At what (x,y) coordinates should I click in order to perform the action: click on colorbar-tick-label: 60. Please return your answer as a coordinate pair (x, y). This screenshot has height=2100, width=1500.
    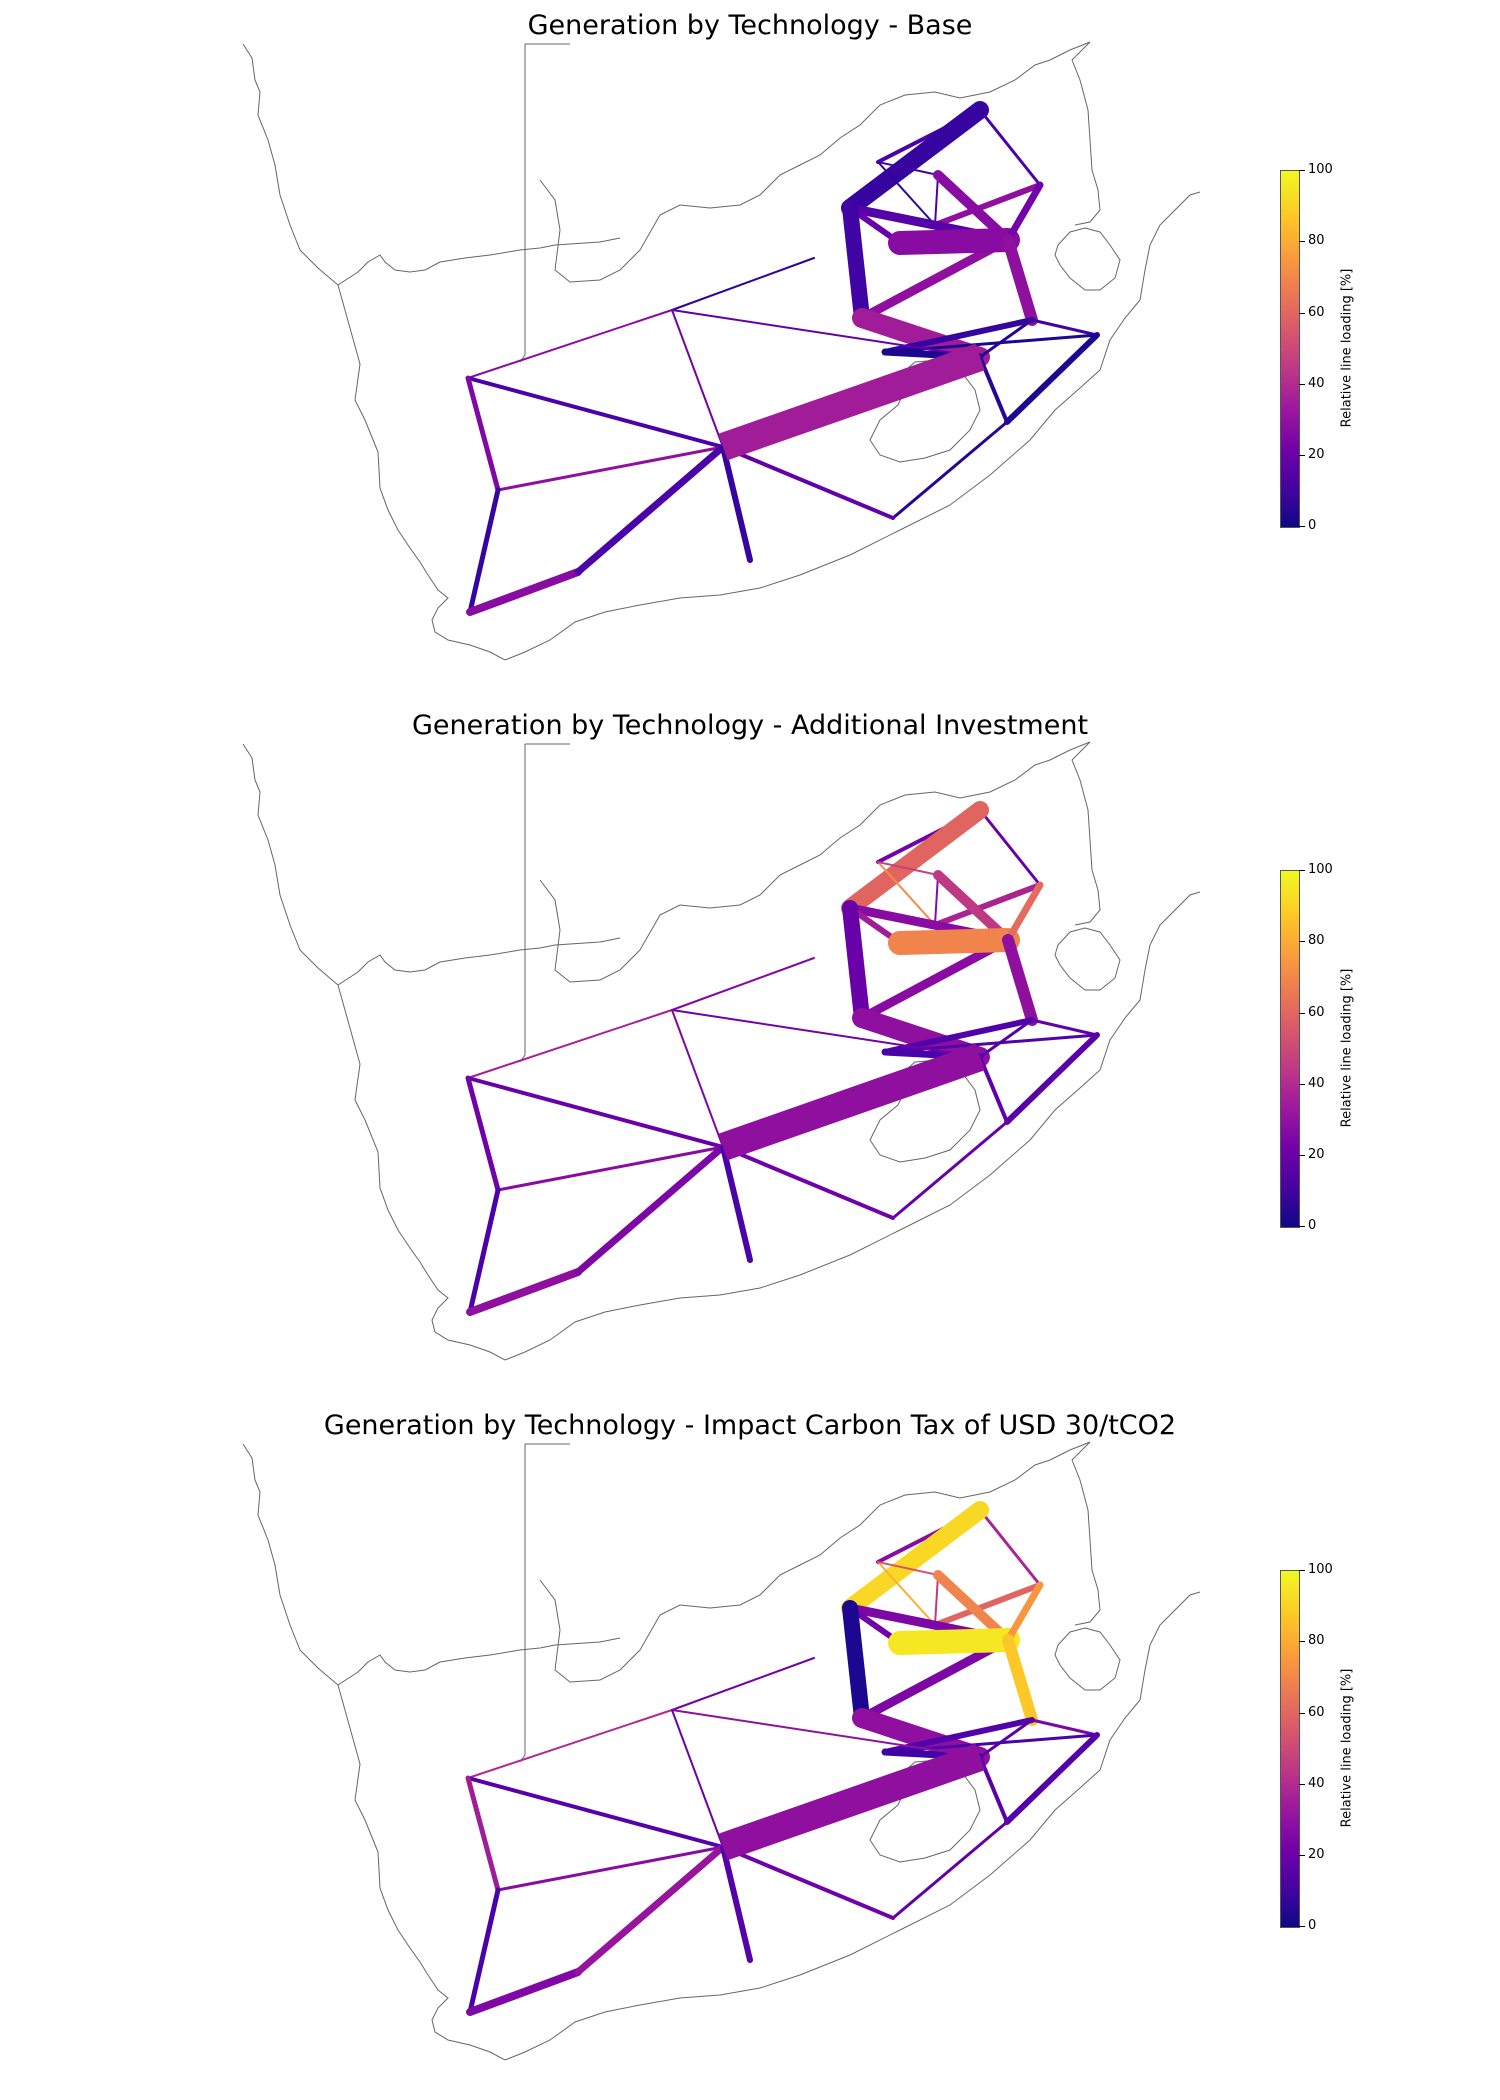
    Looking at the image, I should click on (1316, 1012).